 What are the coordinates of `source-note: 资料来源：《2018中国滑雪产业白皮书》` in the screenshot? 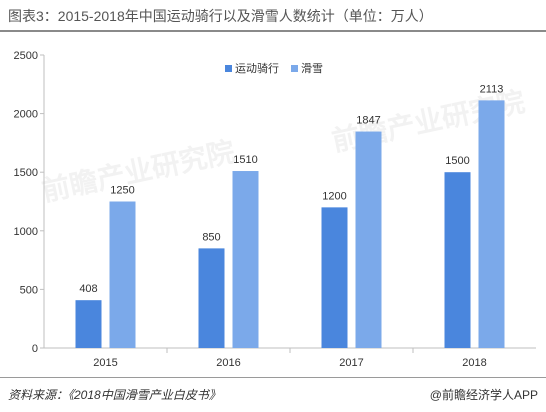 It's located at (114, 395).